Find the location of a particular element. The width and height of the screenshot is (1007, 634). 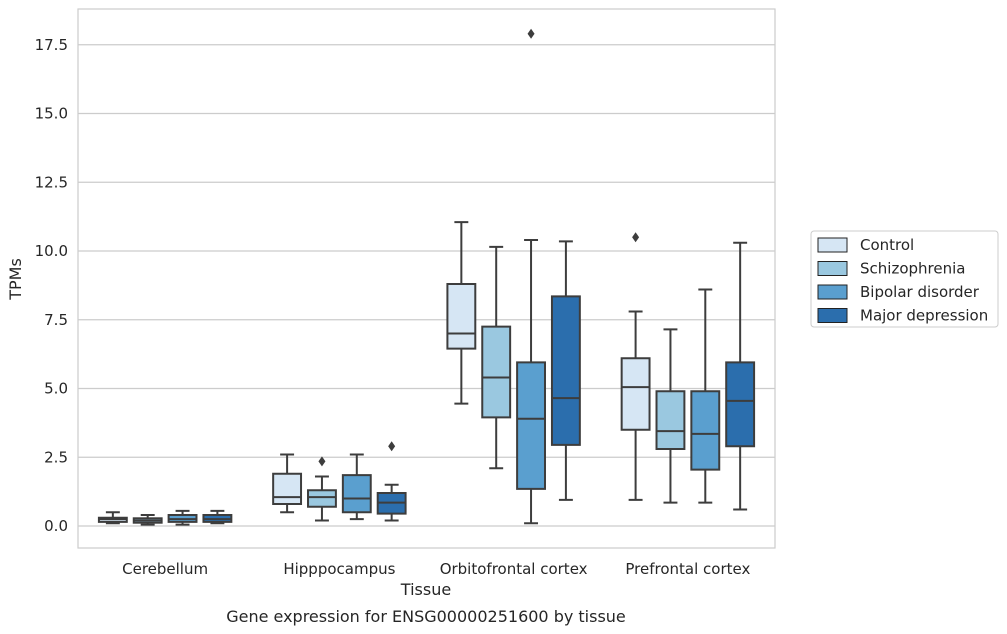

legend-item: Control is located at coordinates (865, 245).